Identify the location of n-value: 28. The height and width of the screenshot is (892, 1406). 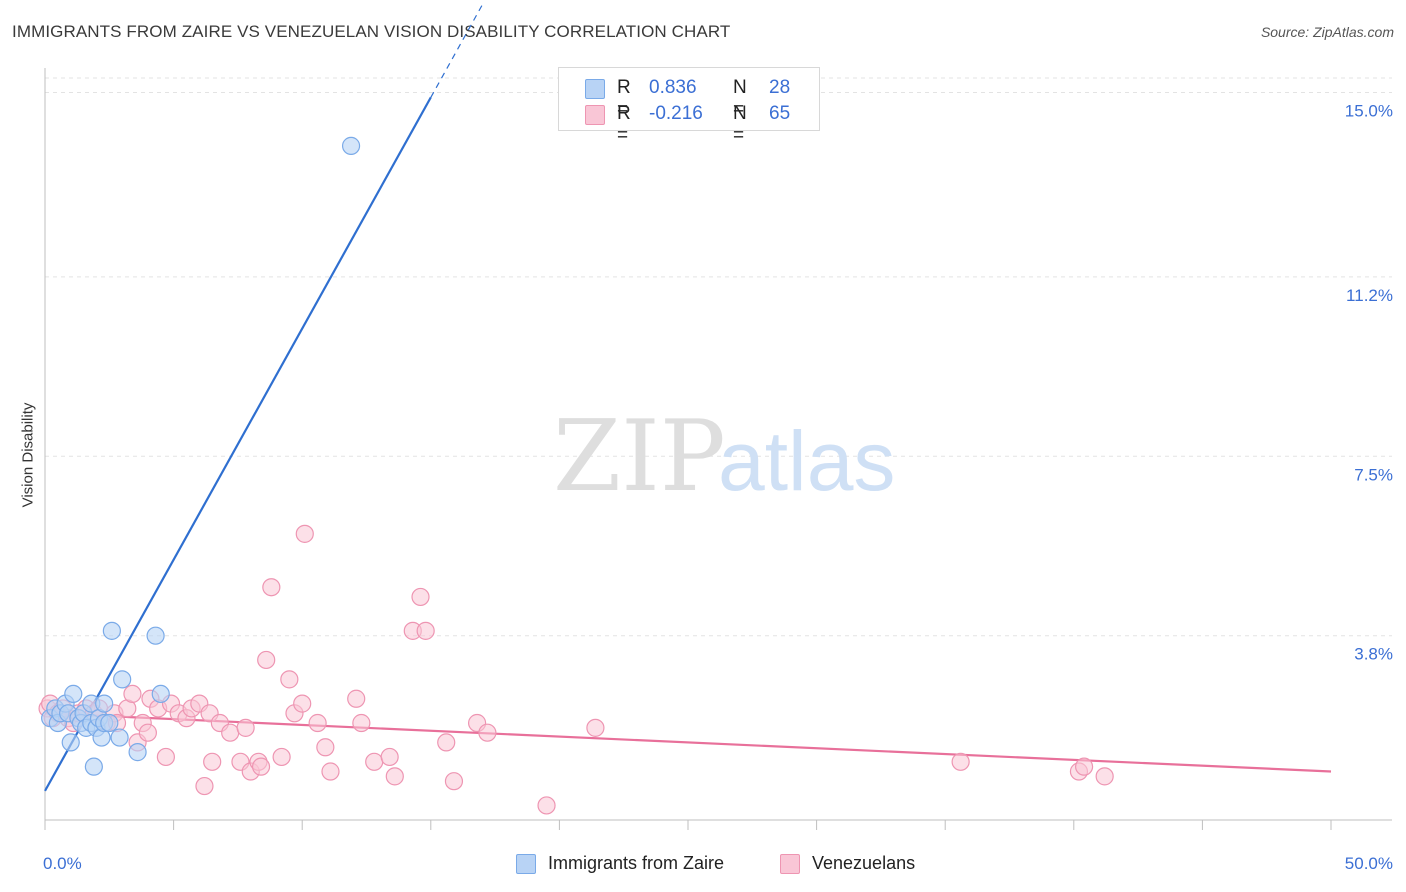
(780, 87).